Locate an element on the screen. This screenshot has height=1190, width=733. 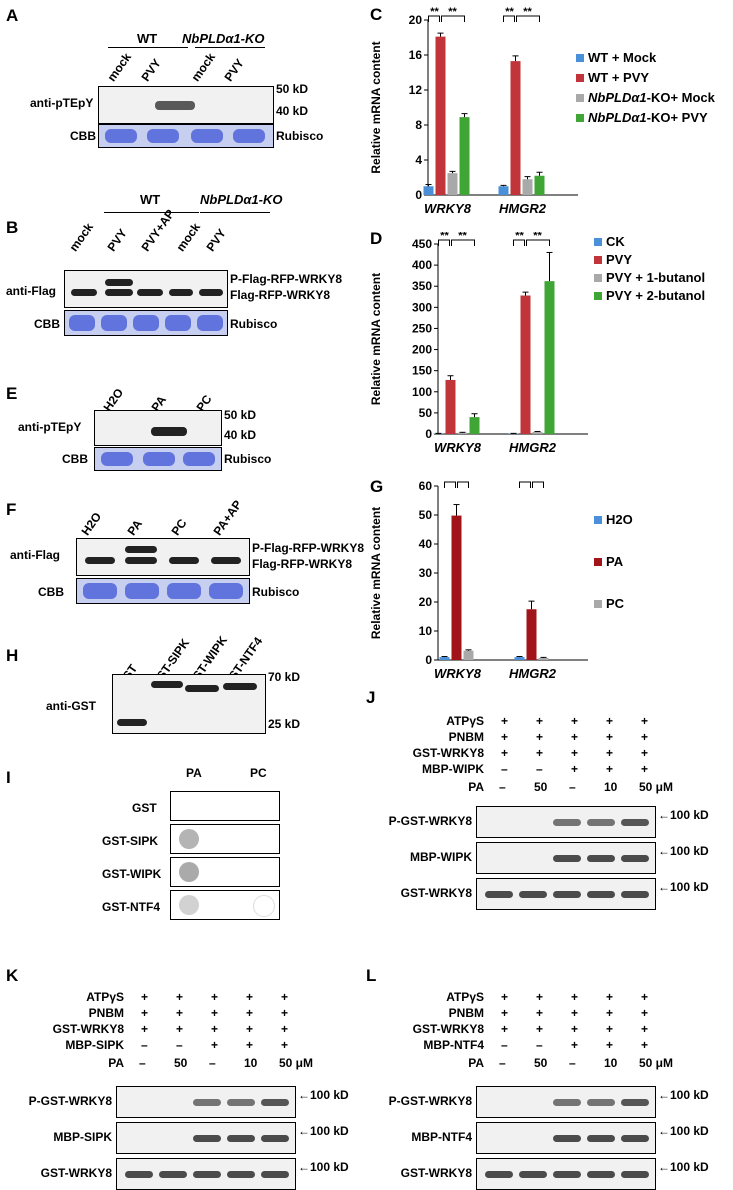
rubisco-label: Rubisco is located at coordinates (253, 324).